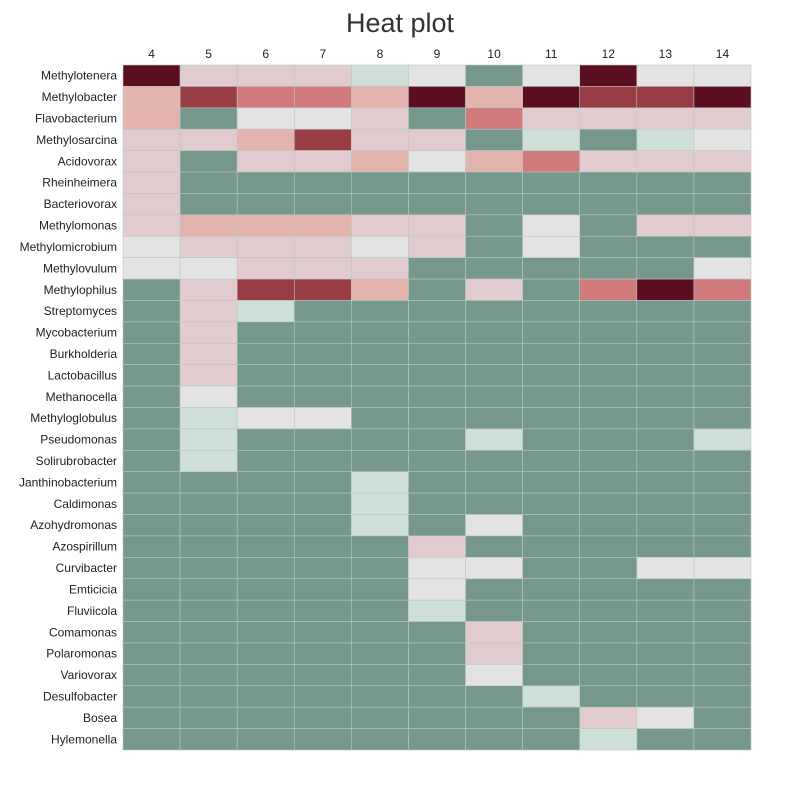 The width and height of the screenshot is (800, 800). What do you see at coordinates (322, 54) in the screenshot?
I see `column-label: 7` at bounding box center [322, 54].